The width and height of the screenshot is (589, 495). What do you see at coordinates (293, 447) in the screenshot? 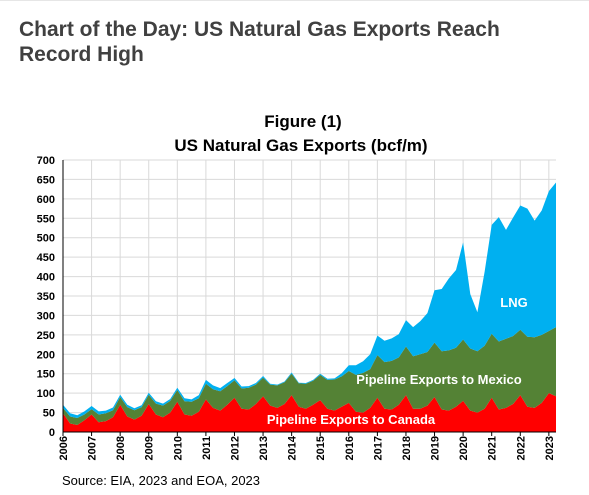
I see `x-tick-label: 2014` at bounding box center [293, 447].